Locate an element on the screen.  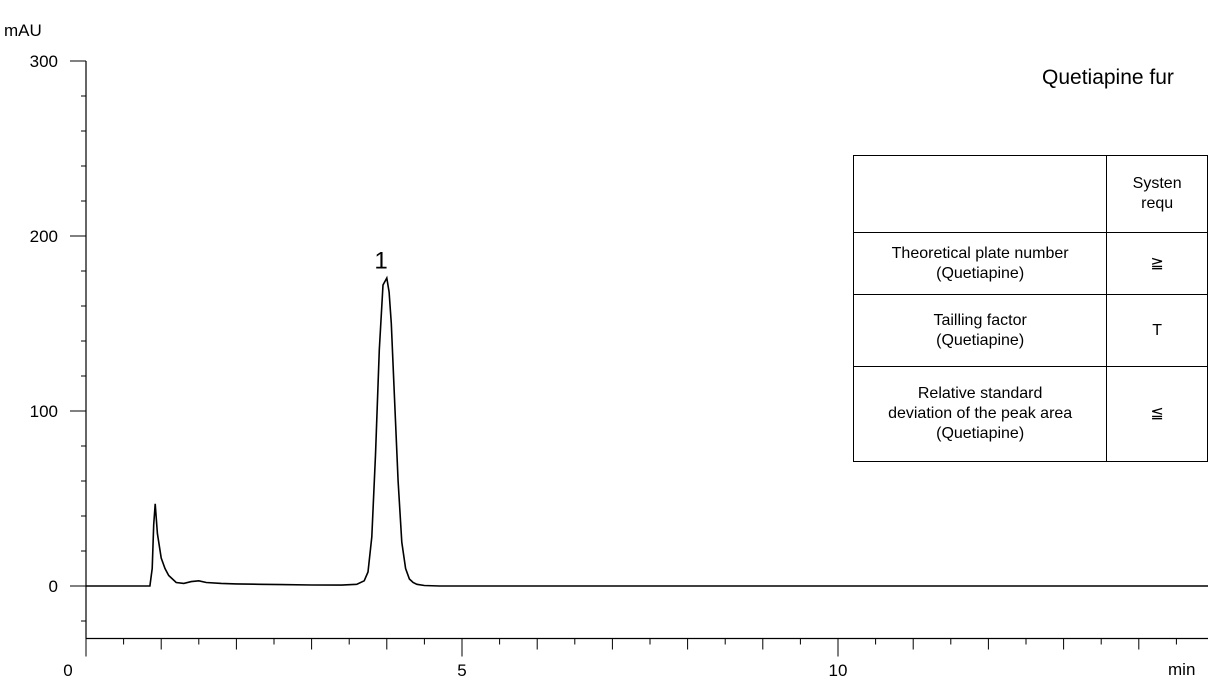
peak-label: 1 is located at coordinates (380, 261).